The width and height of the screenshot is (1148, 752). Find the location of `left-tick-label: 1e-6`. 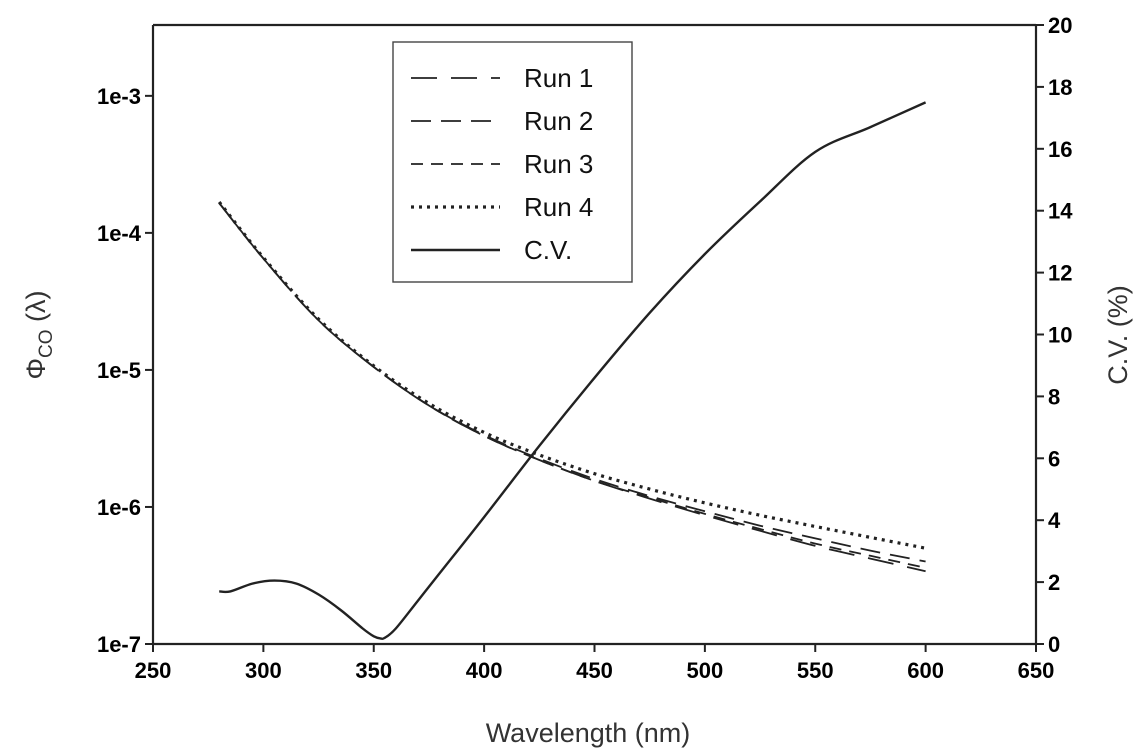

left-tick-label: 1e-6 is located at coordinates (119, 507).